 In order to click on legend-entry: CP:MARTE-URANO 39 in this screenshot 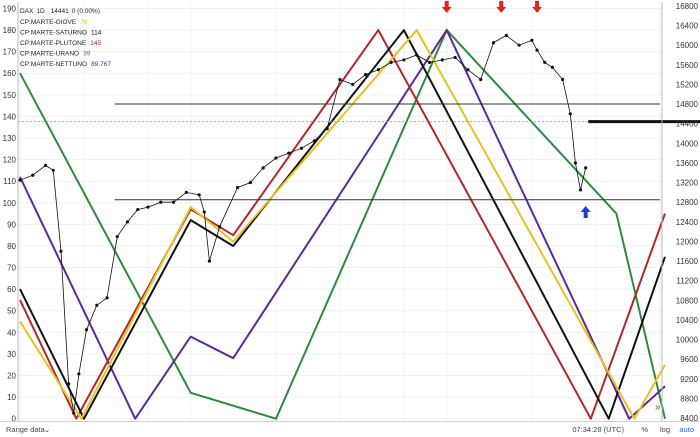, I will do `click(55, 54)`.